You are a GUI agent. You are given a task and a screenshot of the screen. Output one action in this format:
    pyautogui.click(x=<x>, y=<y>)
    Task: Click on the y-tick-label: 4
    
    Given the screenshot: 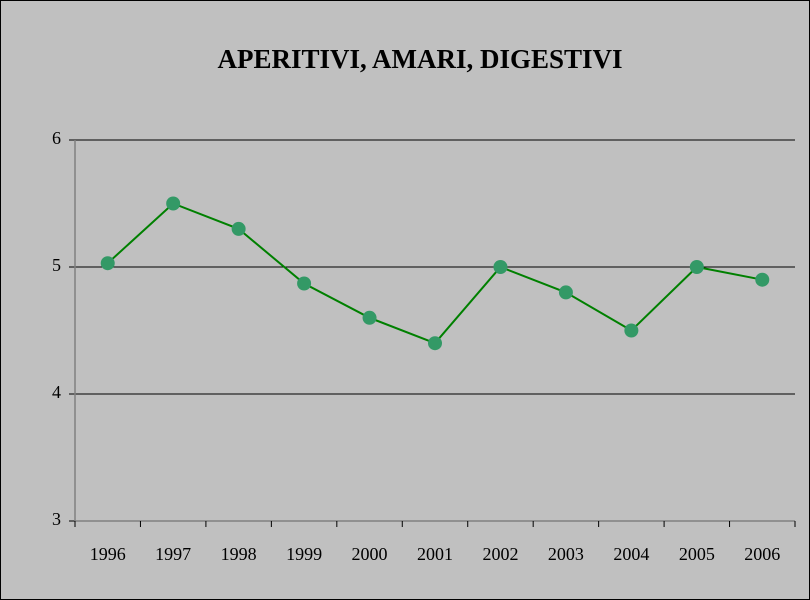 What is the action you would take?
    pyautogui.click(x=56, y=392)
    